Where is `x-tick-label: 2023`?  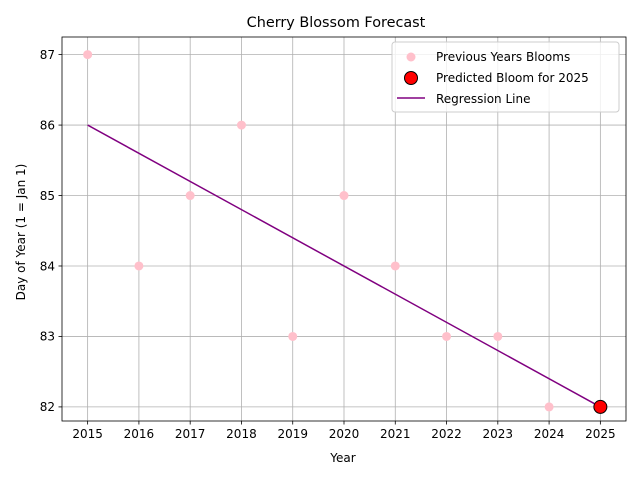
x-tick-label: 2023 is located at coordinates (498, 434).